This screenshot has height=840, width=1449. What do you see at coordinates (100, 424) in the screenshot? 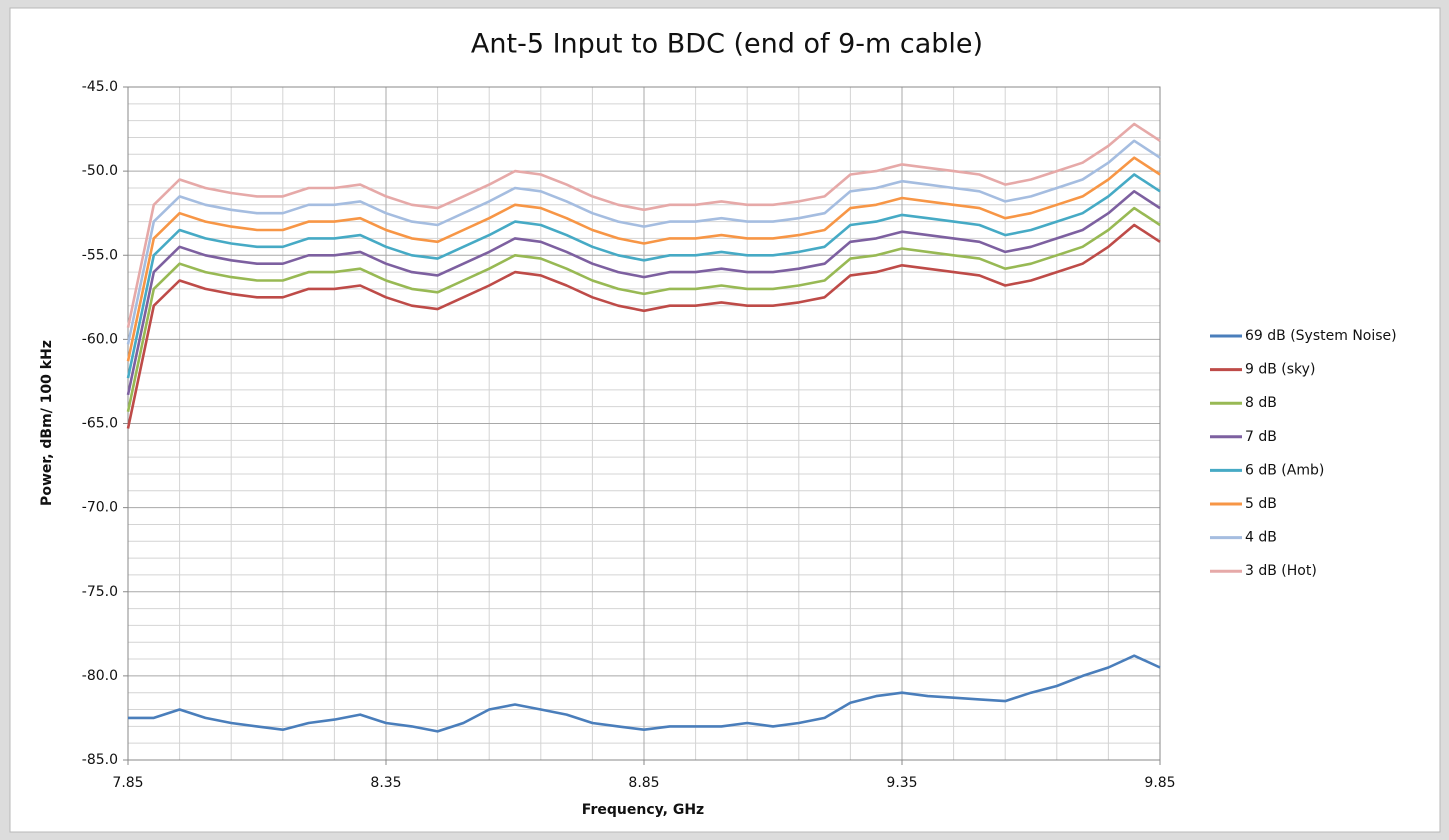
I see `y-tick-label: -65.0` at bounding box center [100, 424].